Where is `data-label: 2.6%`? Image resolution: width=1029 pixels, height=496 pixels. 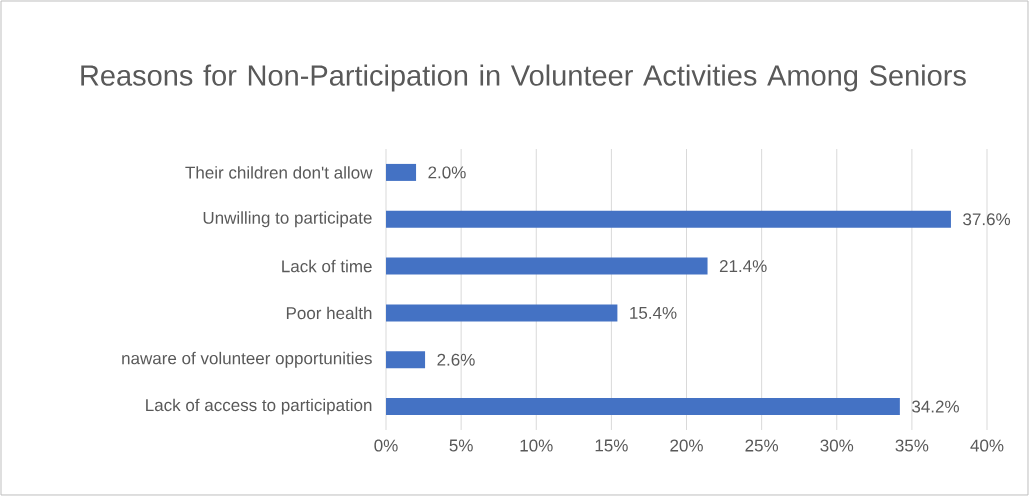 data-label: 2.6% is located at coordinates (456, 359).